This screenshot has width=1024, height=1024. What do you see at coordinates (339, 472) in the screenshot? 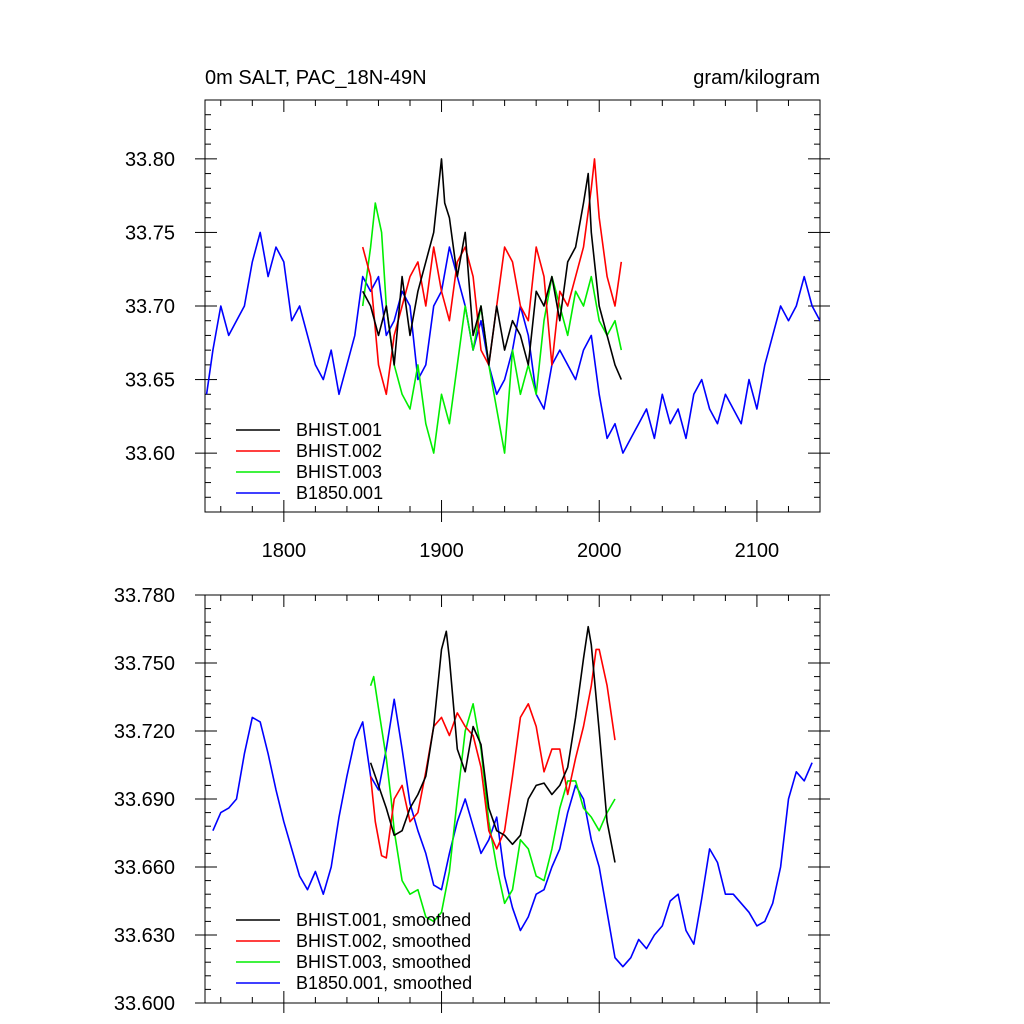
I see `legend-label: BHIST.003` at bounding box center [339, 472].